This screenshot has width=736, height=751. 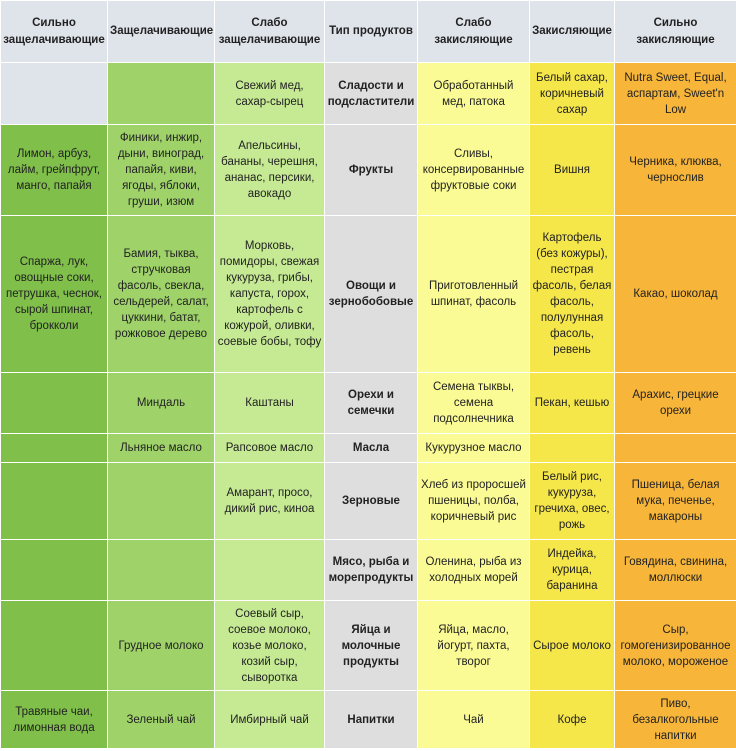 I want to click on category-cell: Мясо, рыба и морепродукты, so click(x=371, y=570).